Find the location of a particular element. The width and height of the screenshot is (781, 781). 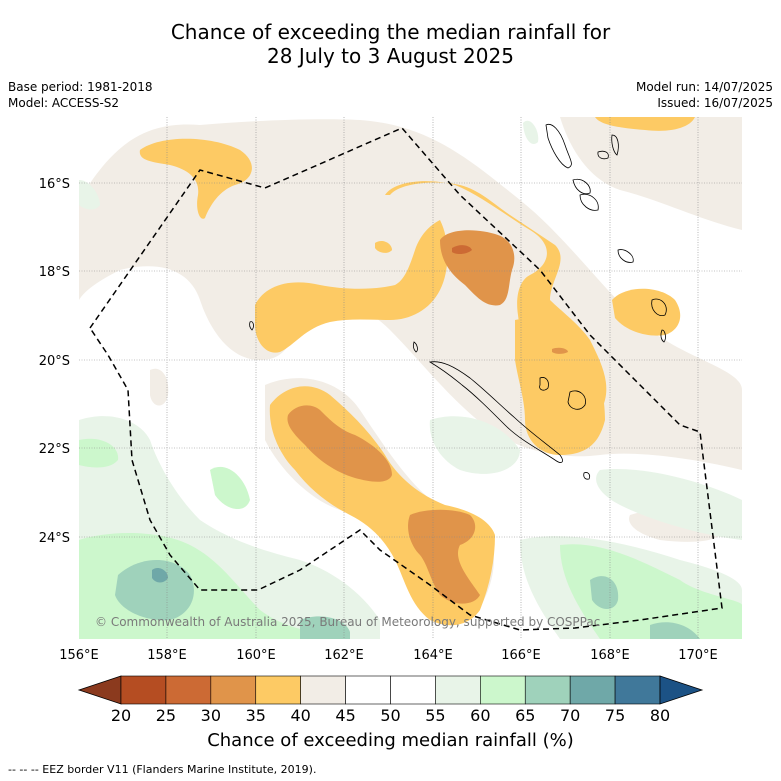

orange-small-northeast is located at coordinates (645, 124).